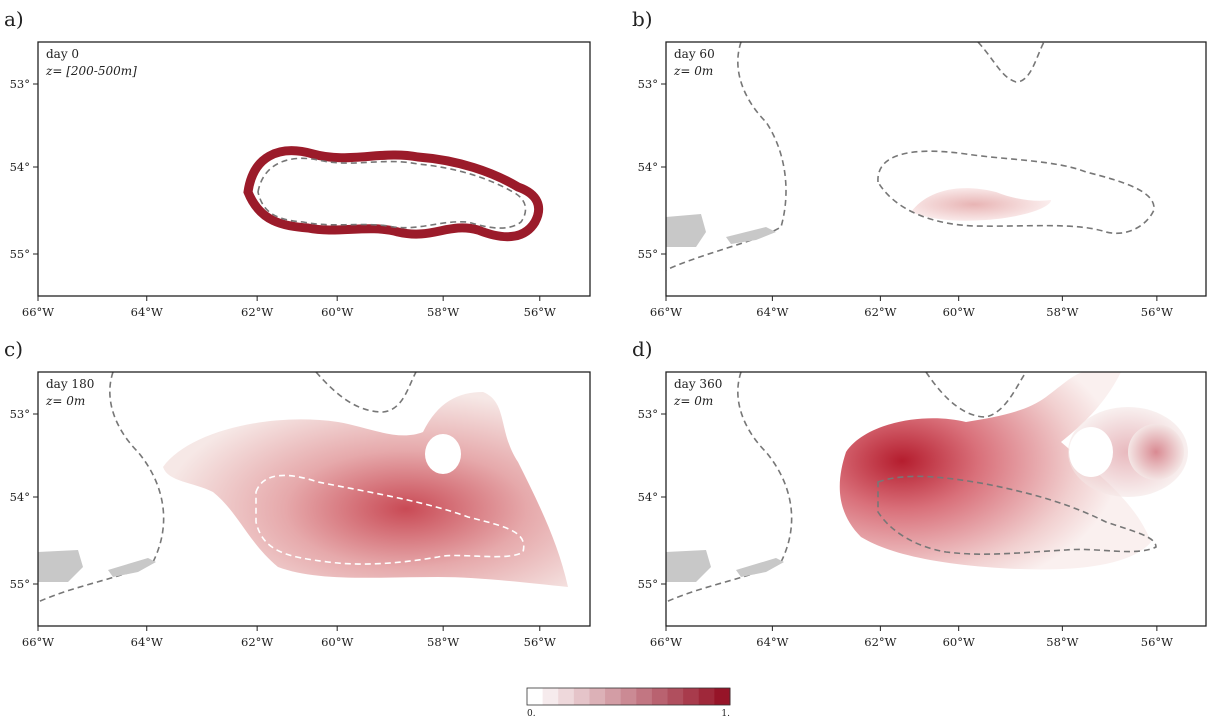 This screenshot has width=1209, height=719. What do you see at coordinates (91, 71) in the screenshot?
I see `depth-label: z= [200-500m]` at bounding box center [91, 71].